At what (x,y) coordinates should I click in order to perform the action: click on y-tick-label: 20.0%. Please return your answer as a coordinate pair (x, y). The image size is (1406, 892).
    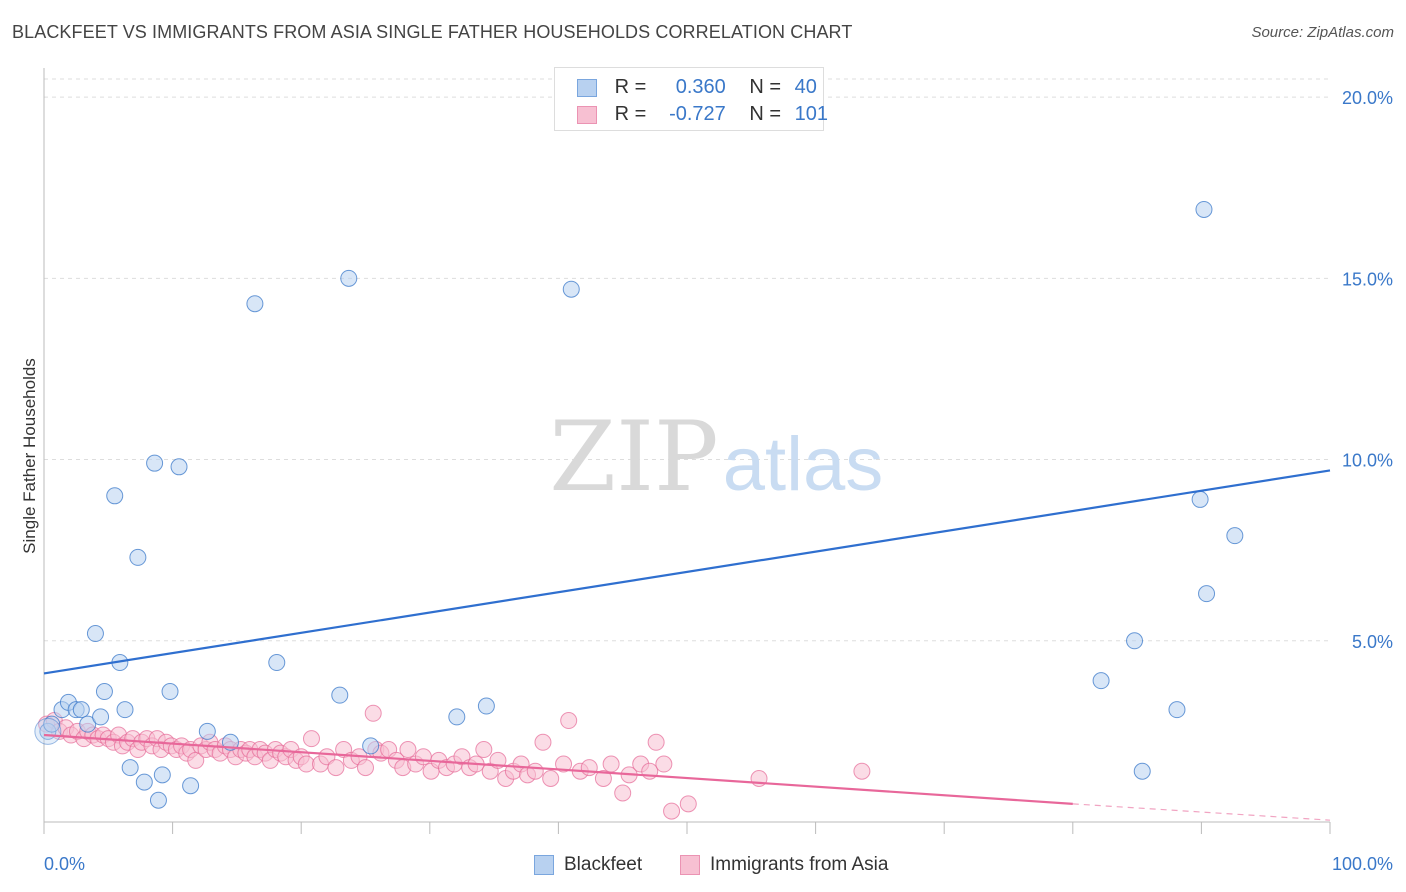
    Looking at the image, I should click on (1367, 98).